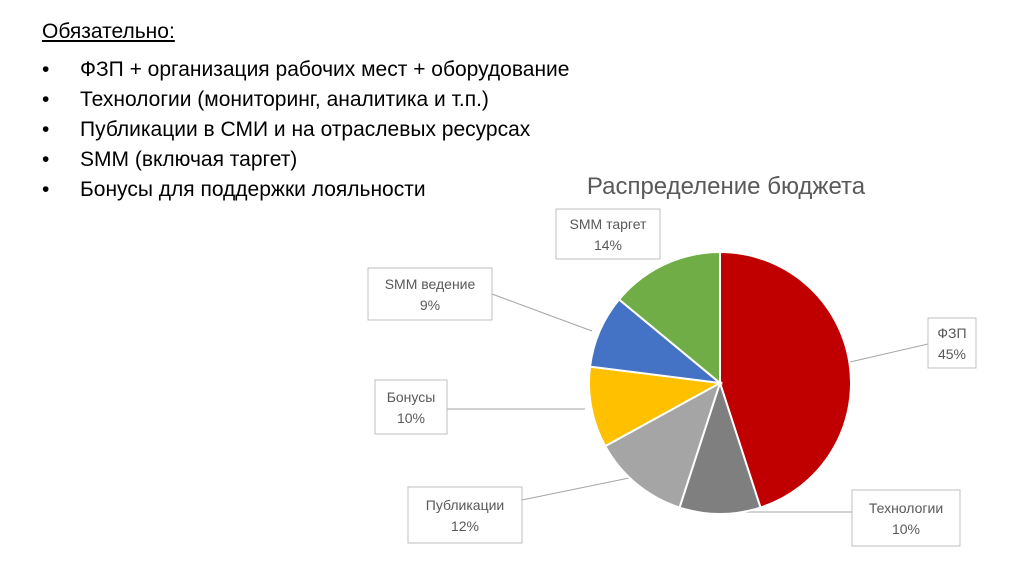  I want to click on slice-percent: 9%, so click(430, 305).